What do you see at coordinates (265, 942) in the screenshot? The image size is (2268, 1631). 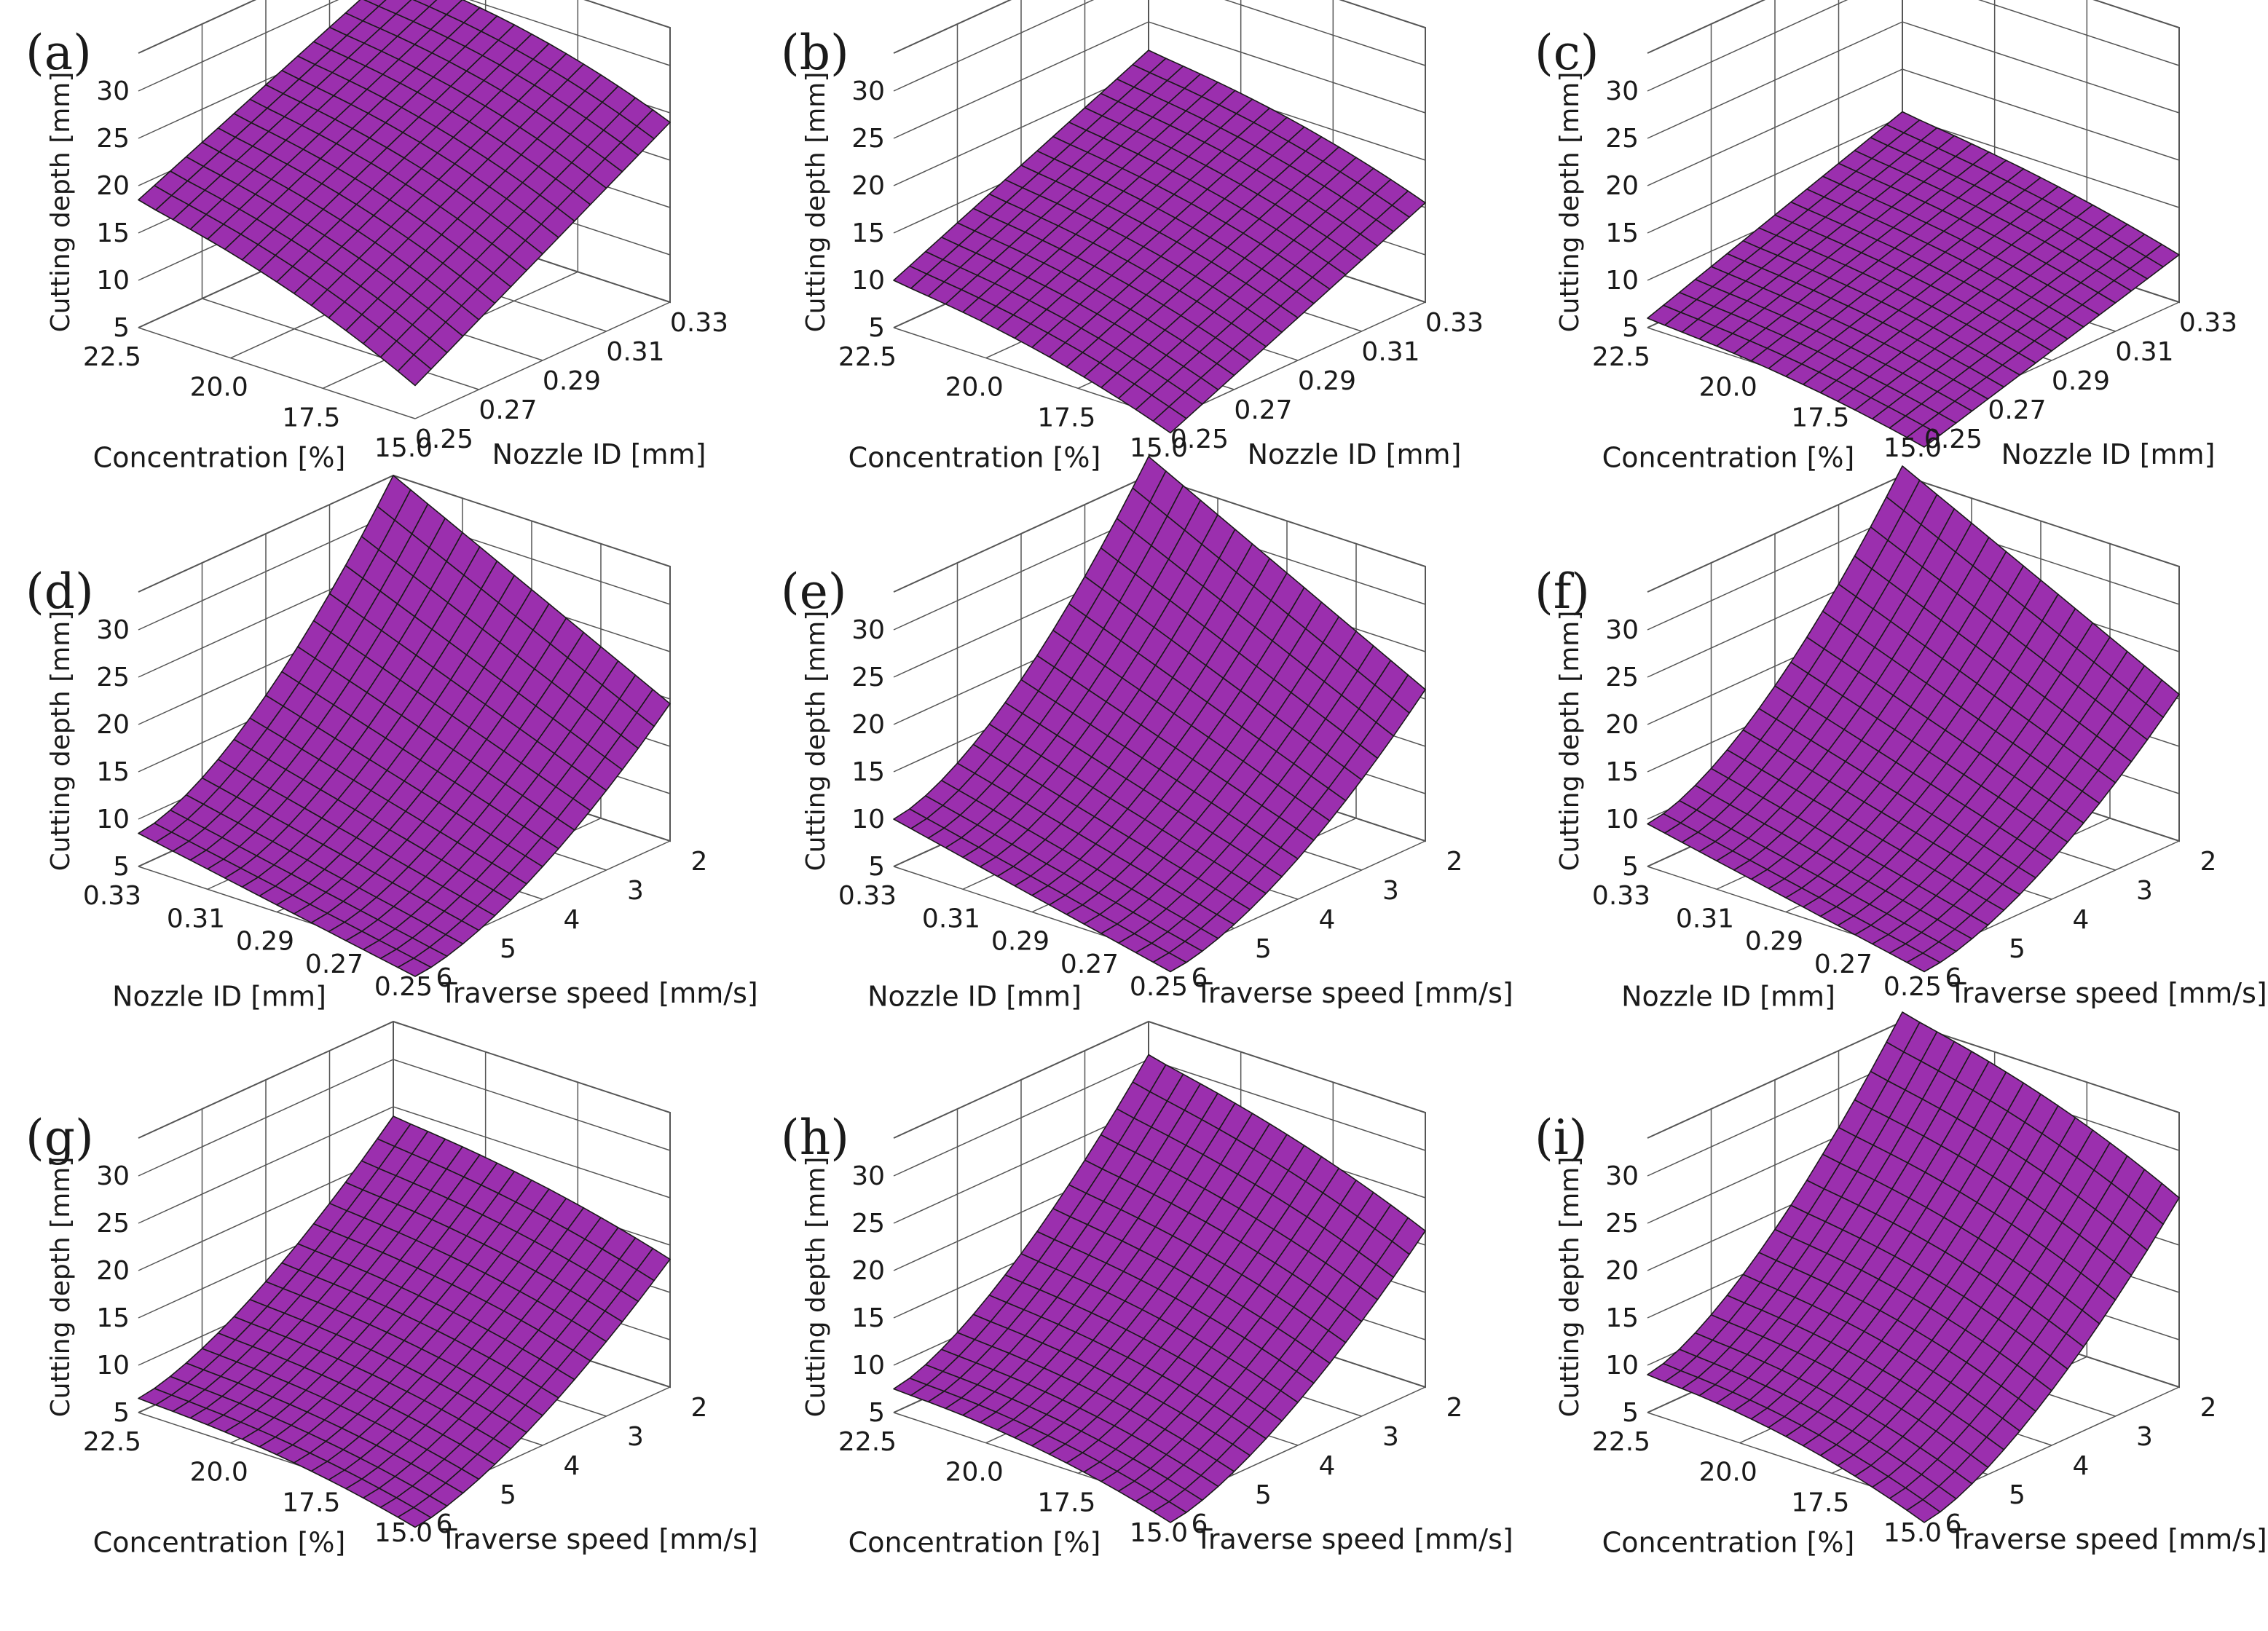 I see `x-tick-label: 0.29` at bounding box center [265, 942].